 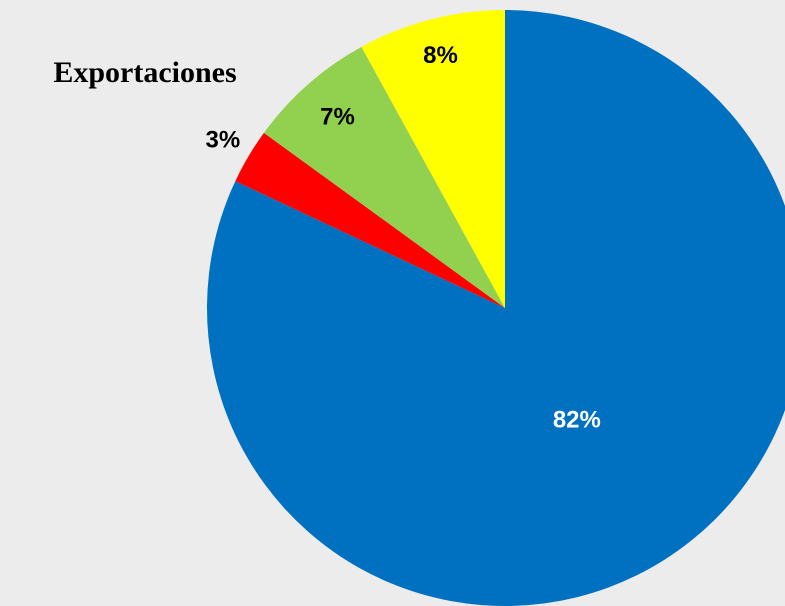 I want to click on data-label: 7%, so click(x=337, y=116).